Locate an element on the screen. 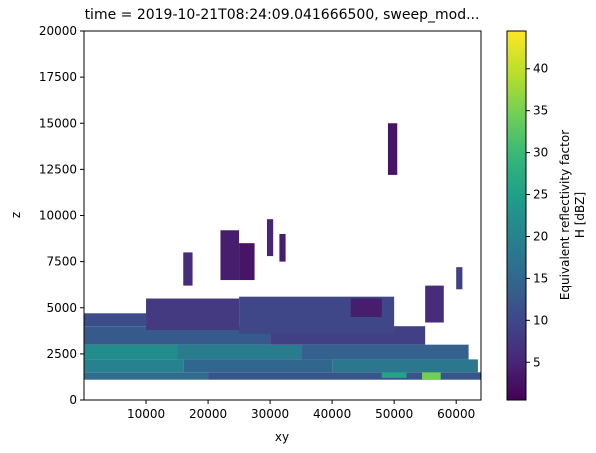  colorbar-tick-label: 5 is located at coordinates (537, 362).